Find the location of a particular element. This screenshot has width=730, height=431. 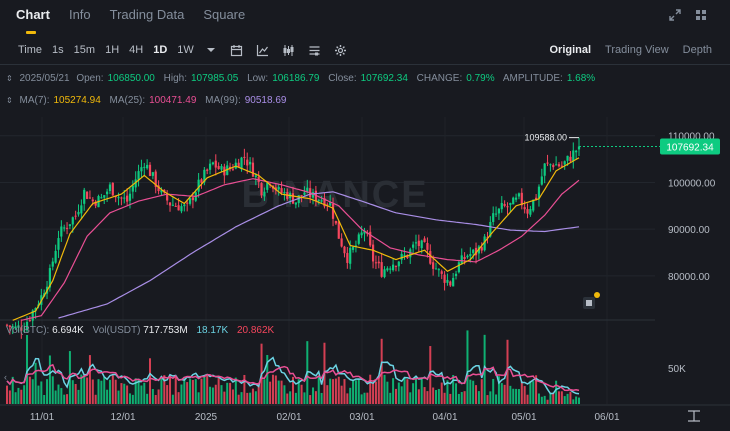

x-tick-label: 04/01 is located at coordinates (444, 417).